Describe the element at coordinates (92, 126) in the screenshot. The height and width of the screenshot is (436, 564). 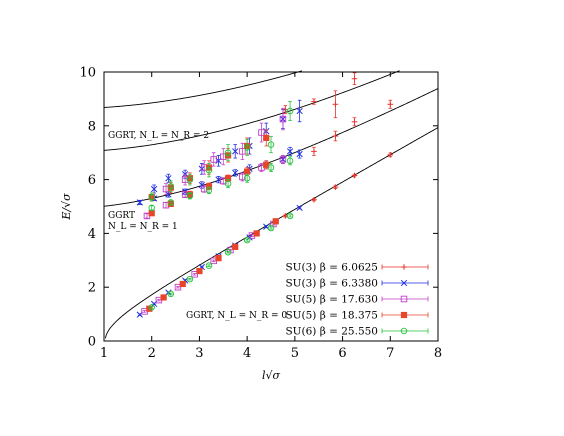
I see `y-tick-label: 8` at that location.